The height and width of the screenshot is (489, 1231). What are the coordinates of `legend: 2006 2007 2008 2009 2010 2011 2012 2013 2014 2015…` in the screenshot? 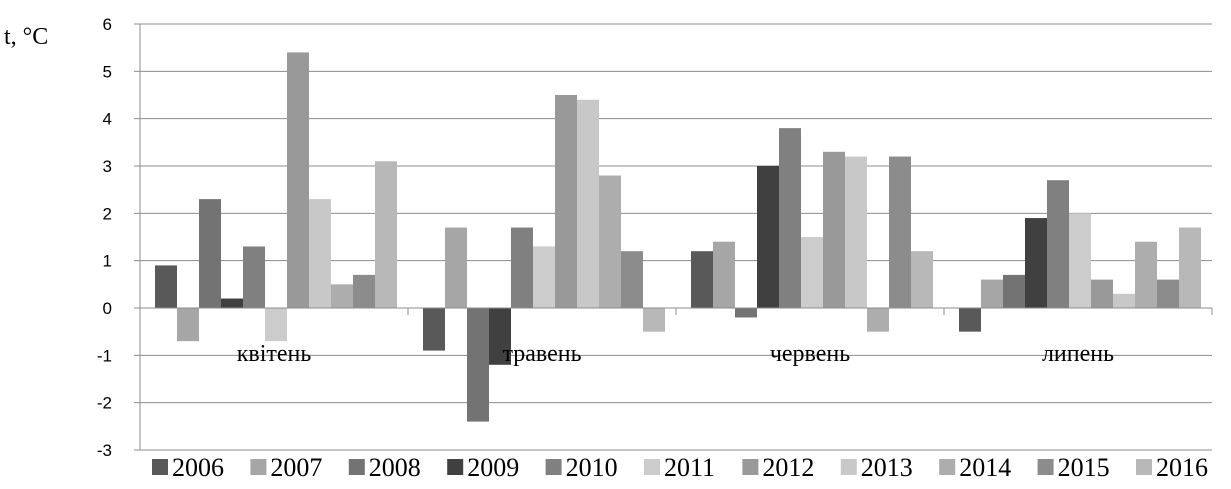 It's located at (680, 467).